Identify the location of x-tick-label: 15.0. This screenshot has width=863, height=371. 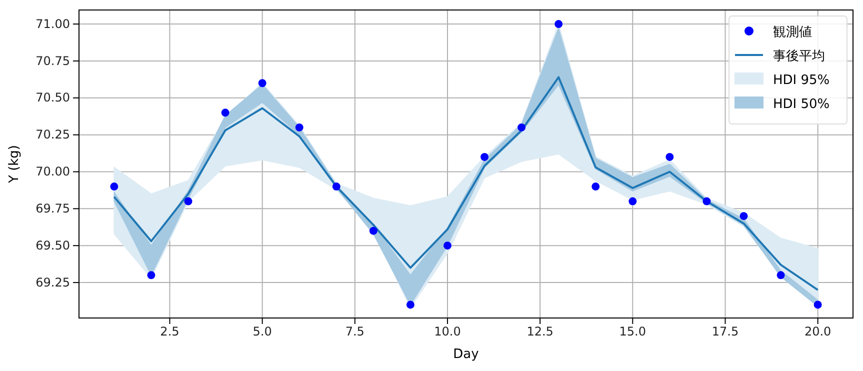
(632, 331).